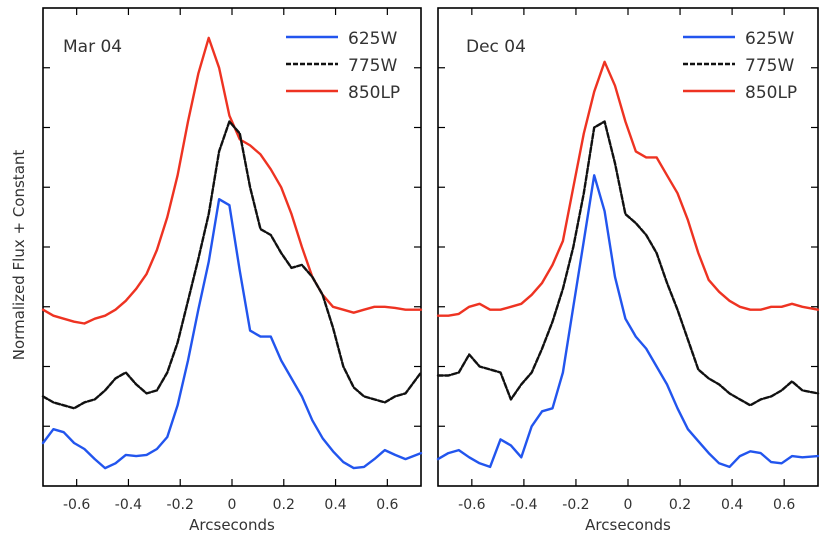 This screenshot has height=552, width=830. What do you see at coordinates (496, 47) in the screenshot?
I see `panel-title: Dec 04` at bounding box center [496, 47].